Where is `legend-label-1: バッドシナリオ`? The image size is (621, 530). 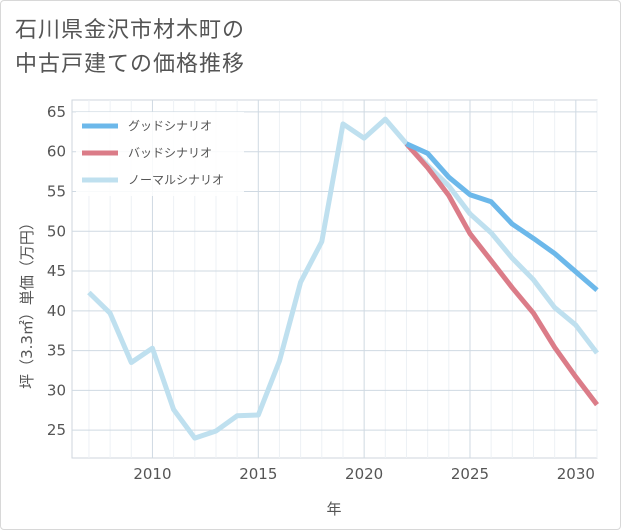 legend-label-1: バッドシナリオ is located at coordinates (170, 153).